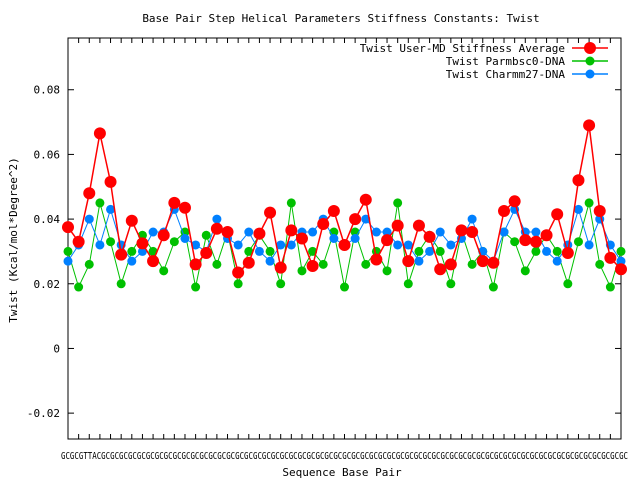 This screenshot has height=480, width=640. I want to click on y-tick-label: 0.08, so click(47, 90).